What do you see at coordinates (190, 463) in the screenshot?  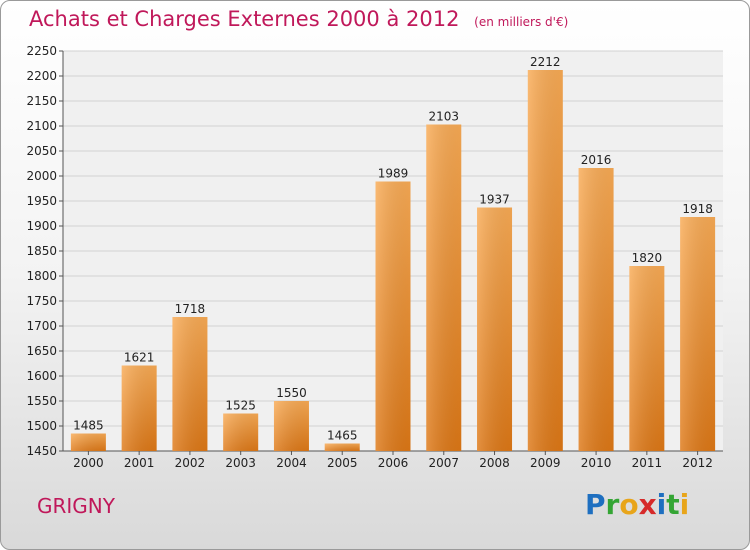 I see `x-tick-label: 2002` at bounding box center [190, 463].